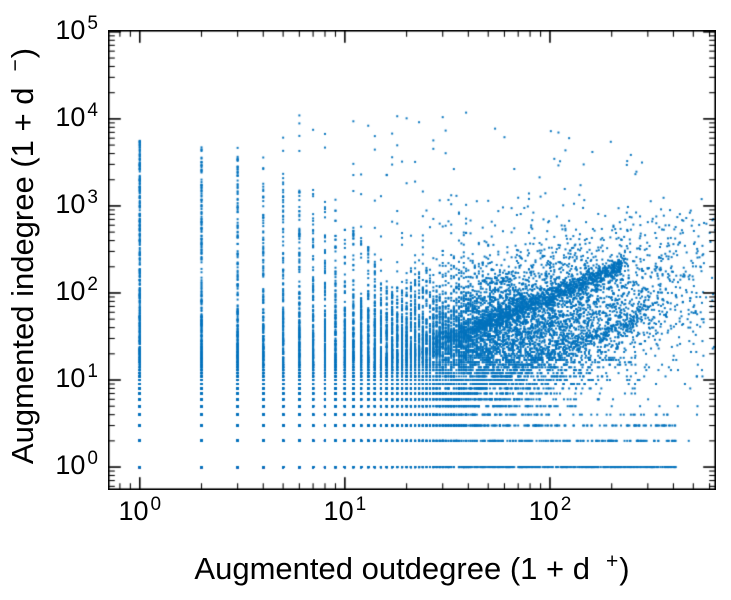  I want to click on y-axis-label: Augmented indegree (1 + d−), so click(23, 258).